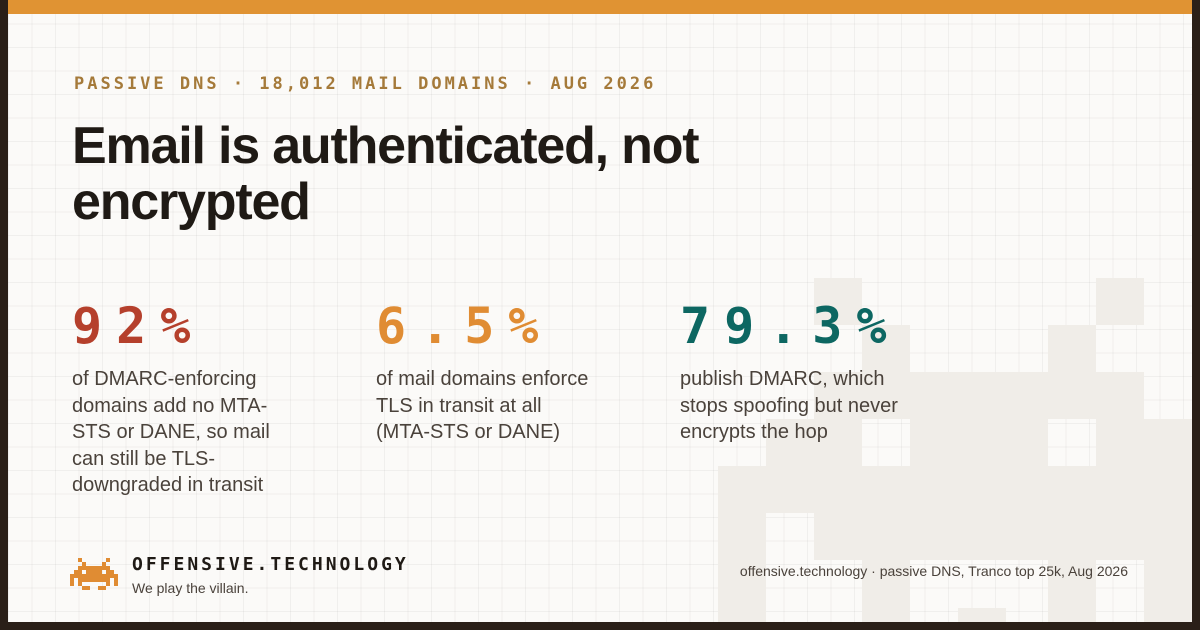 Image resolution: width=1200 pixels, height=630 pixels. I want to click on stat-value: 79.3%, so click(790, 326).